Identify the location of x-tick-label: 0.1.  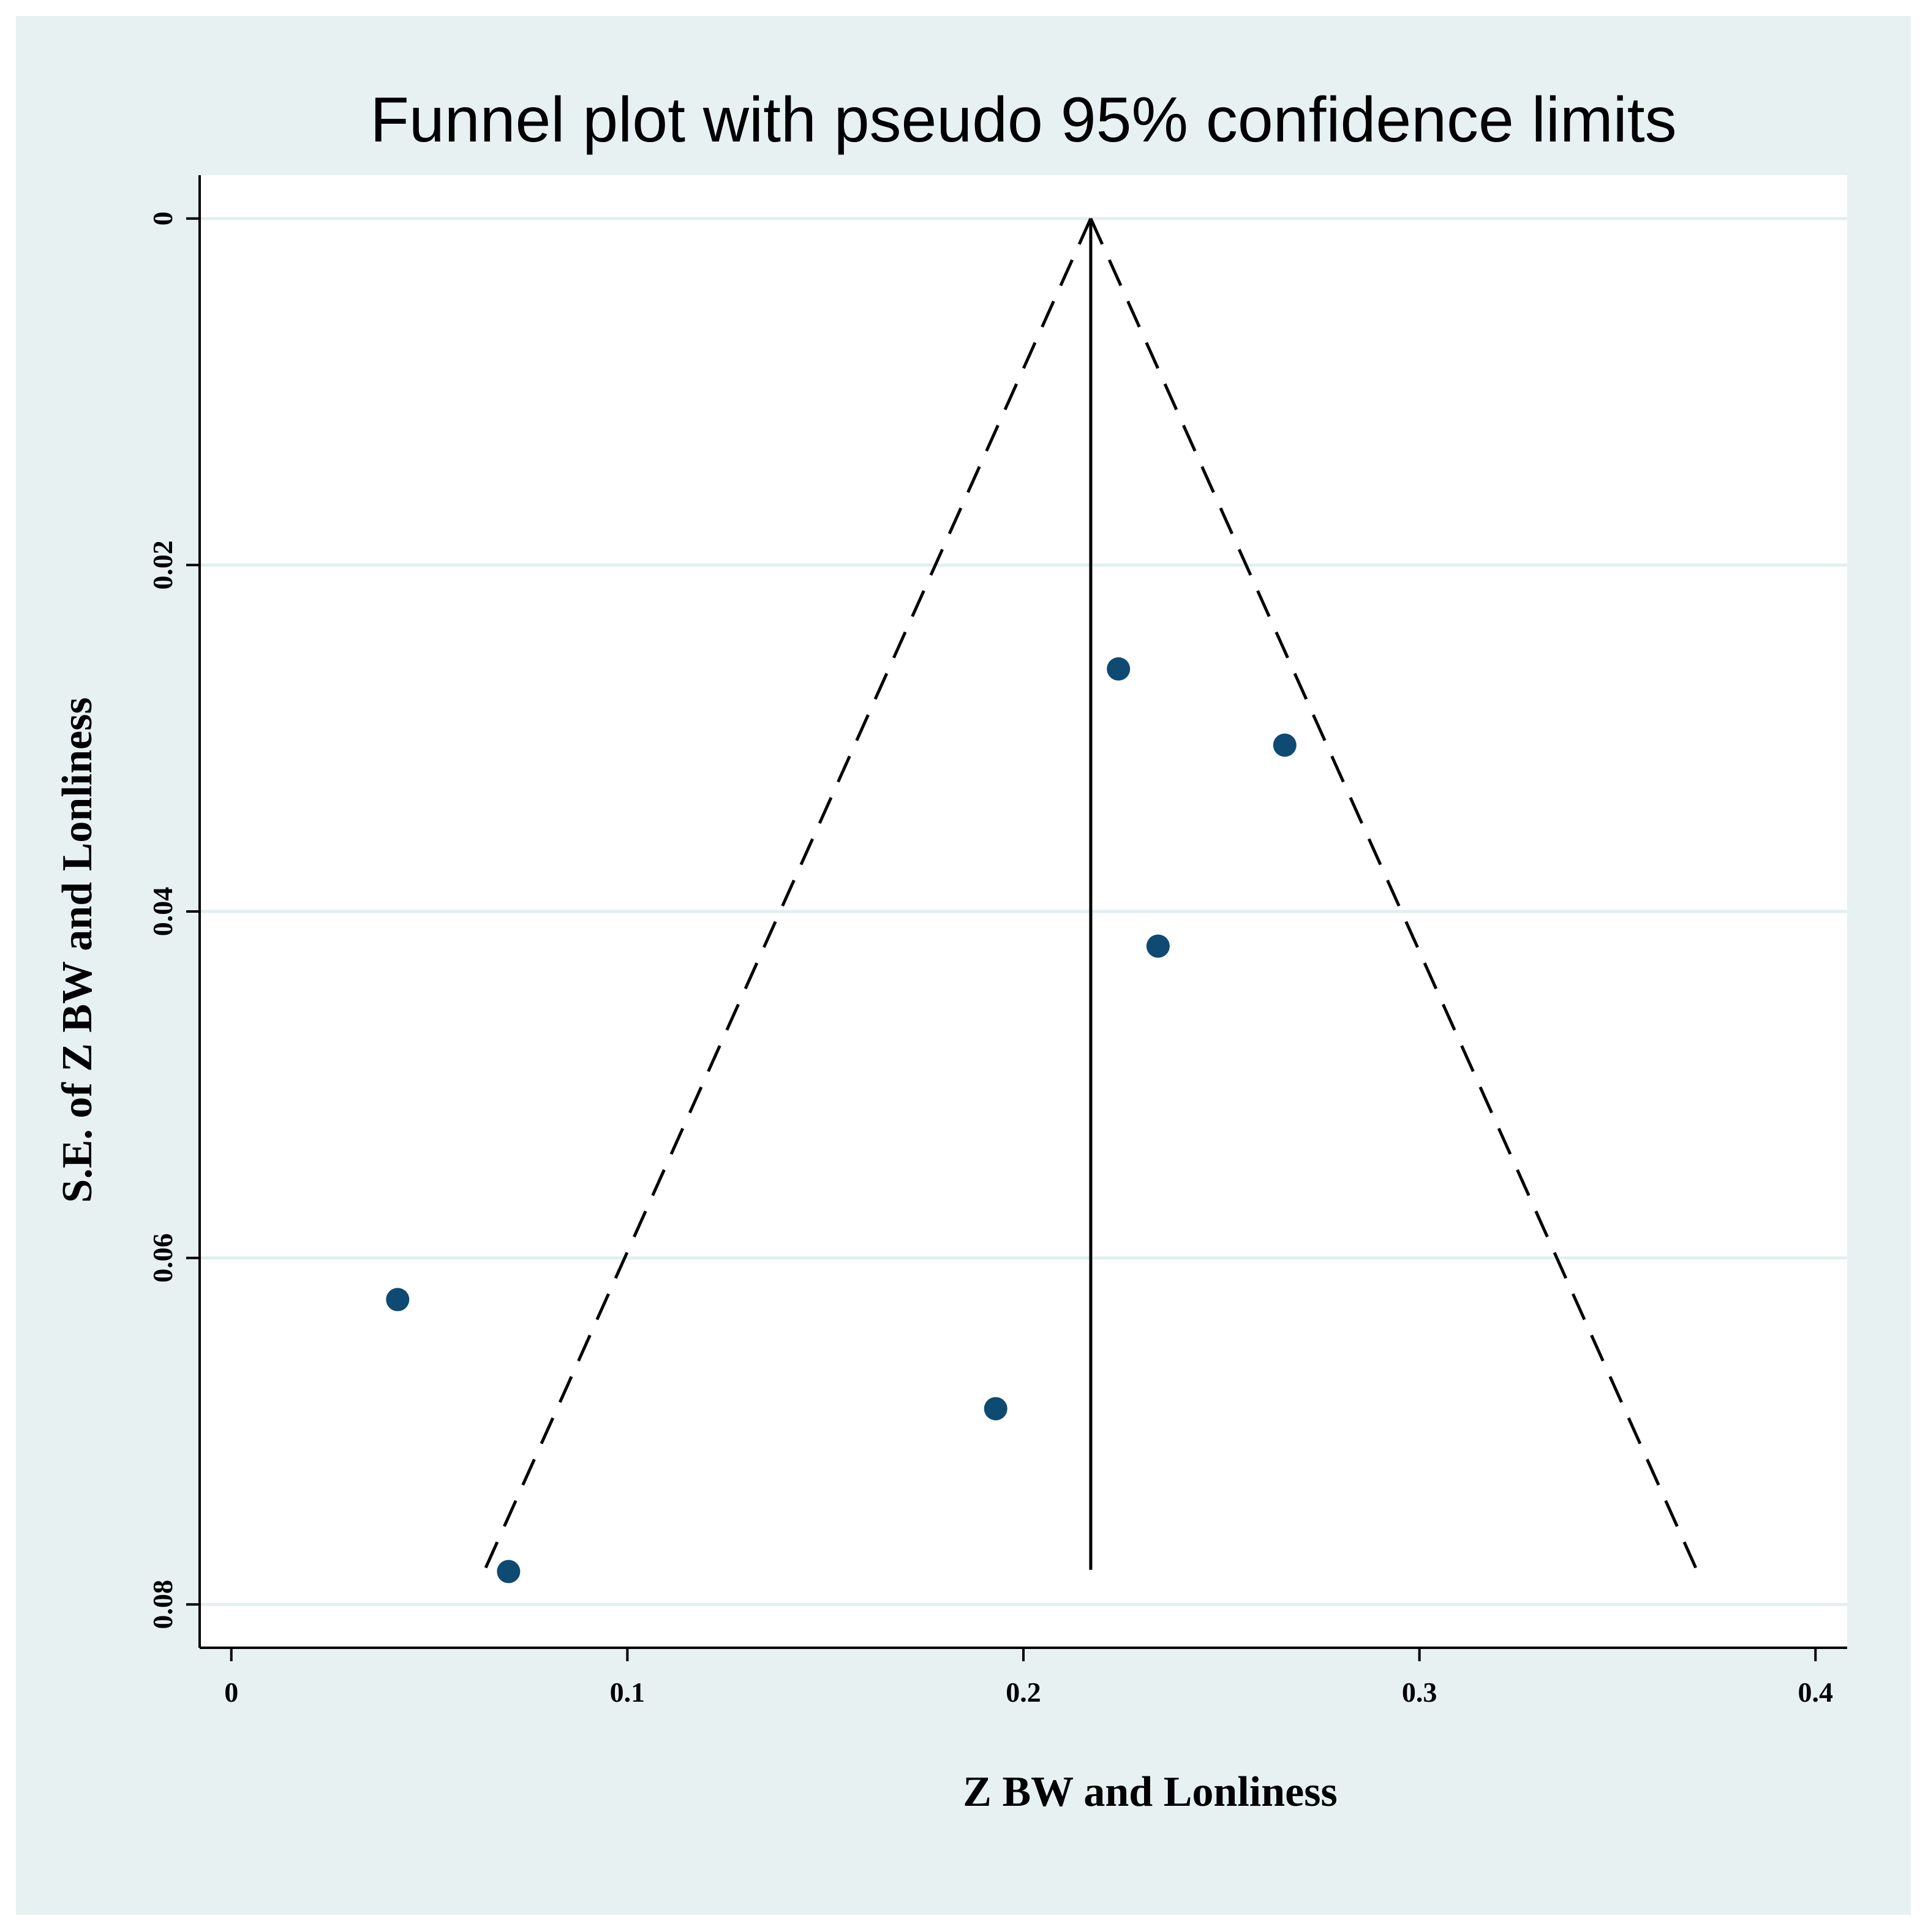
(628, 1692).